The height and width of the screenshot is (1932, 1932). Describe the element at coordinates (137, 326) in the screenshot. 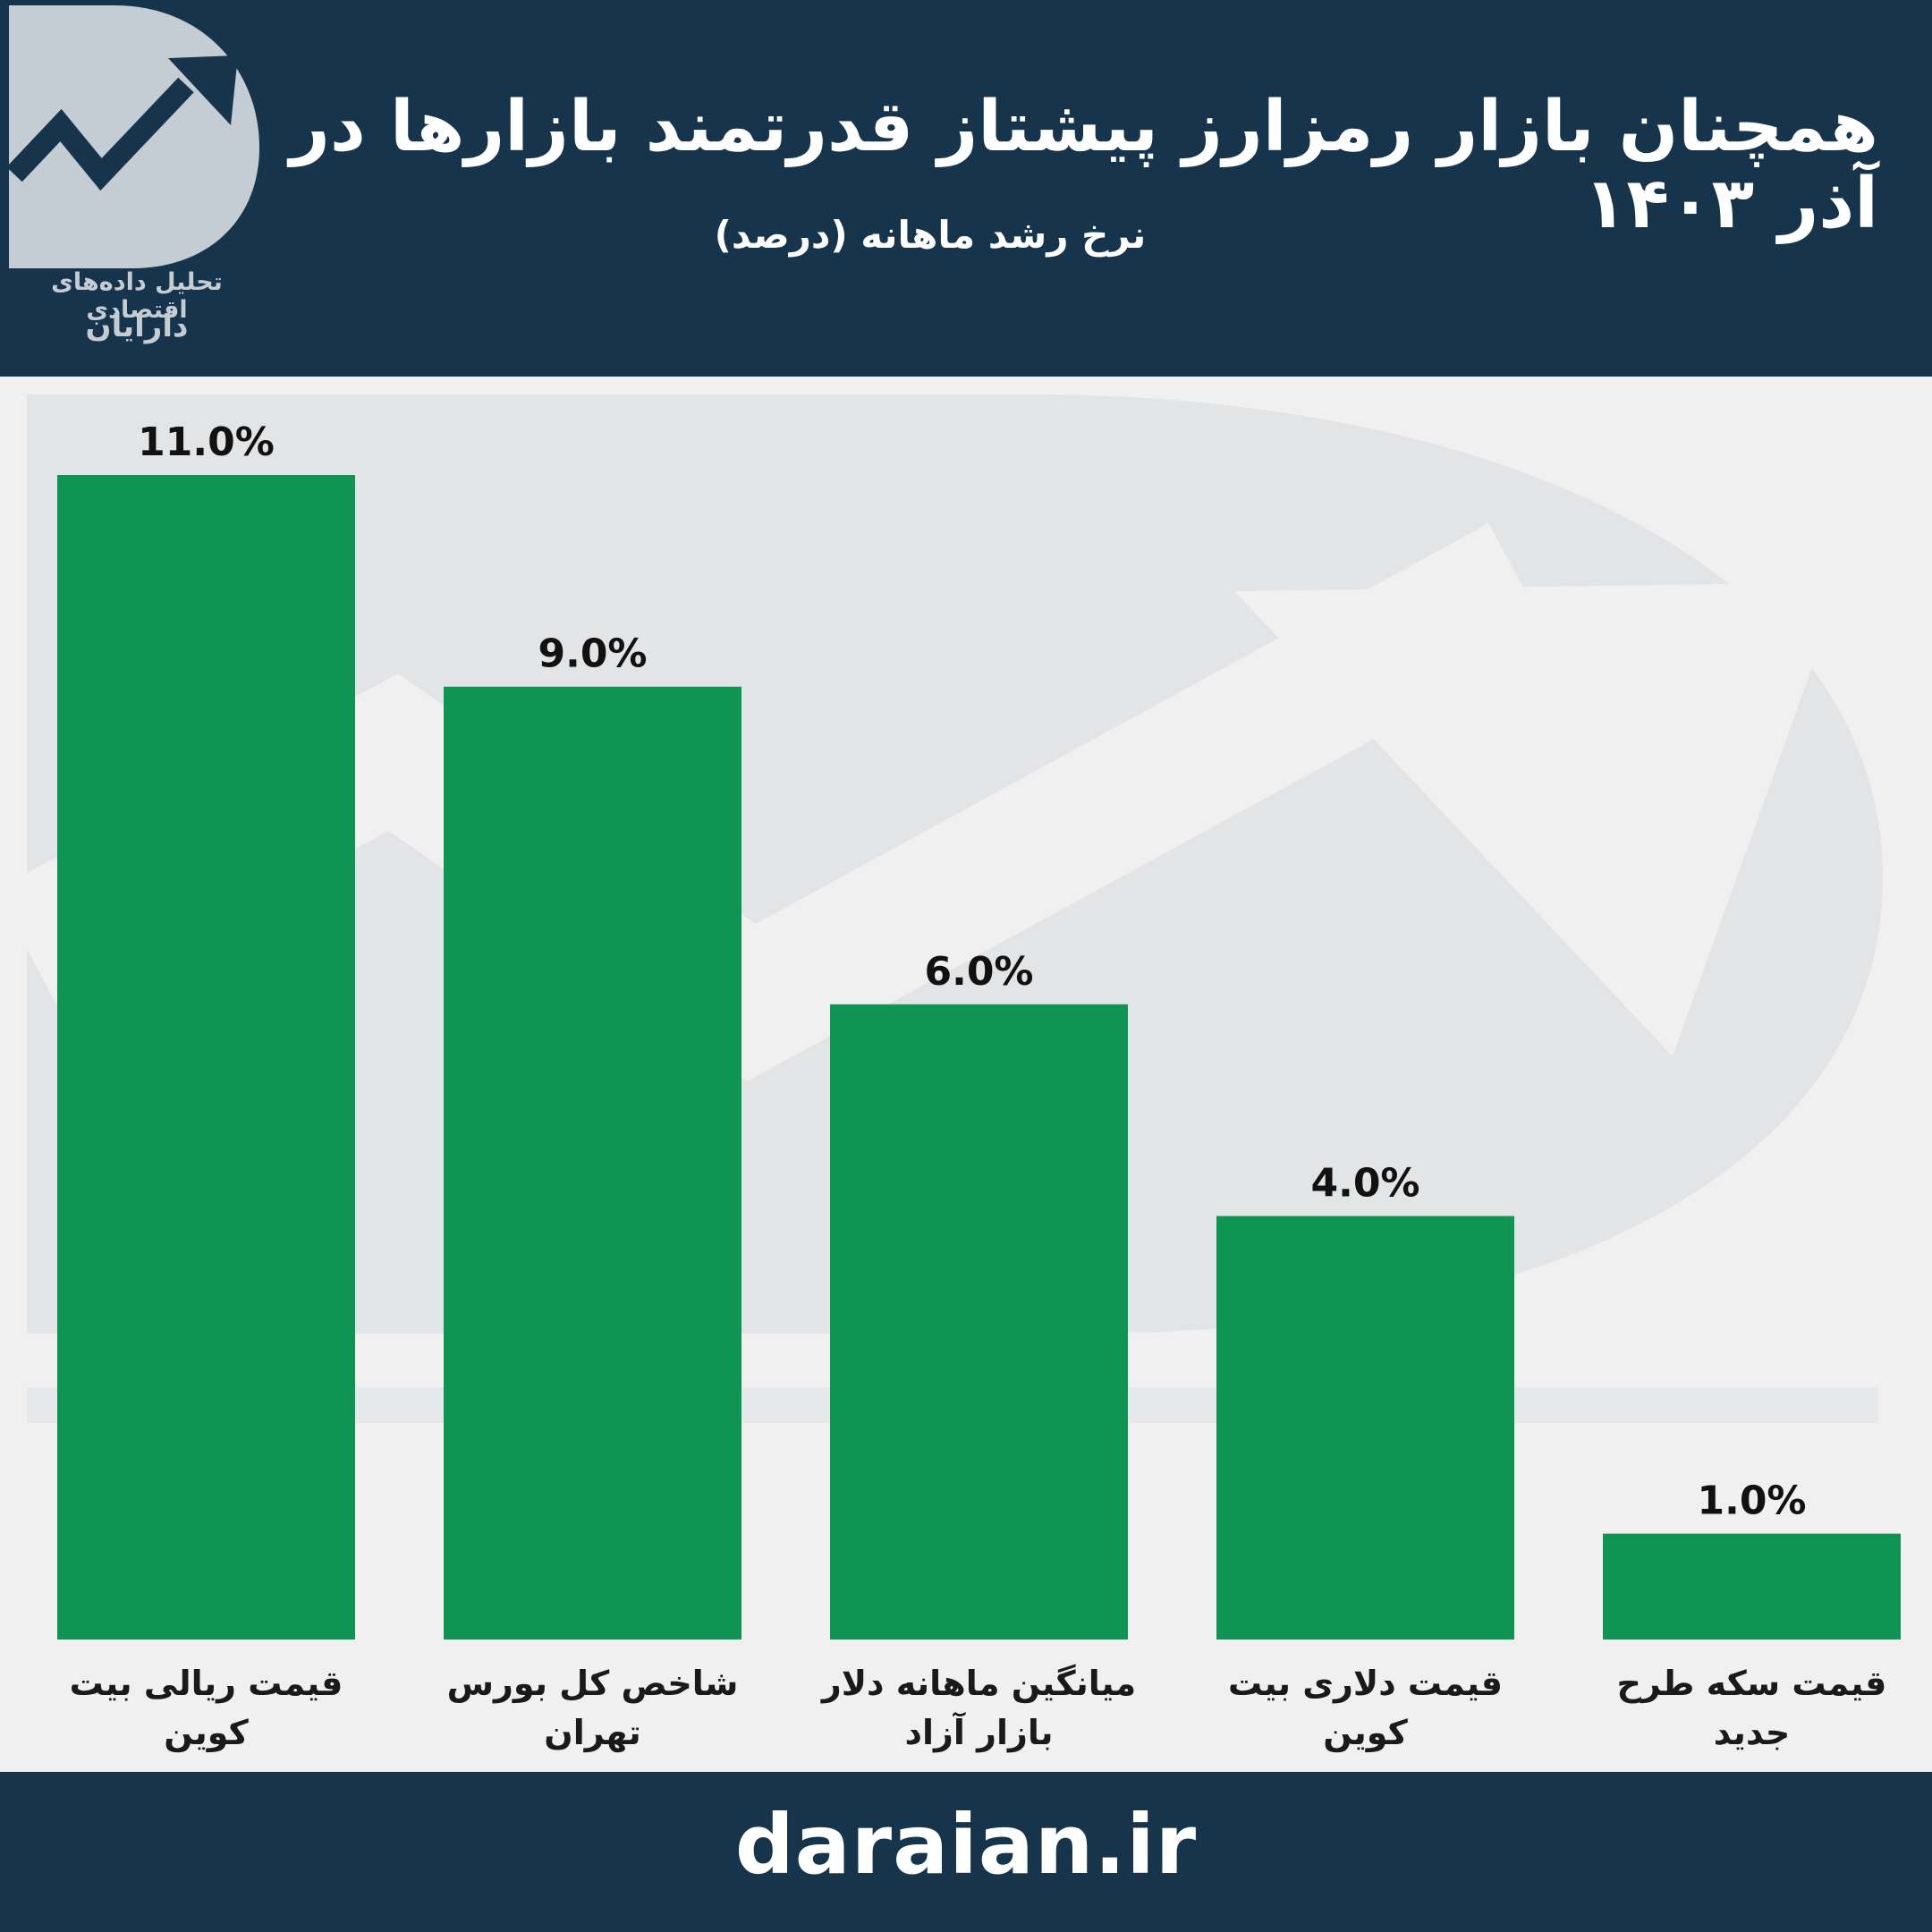

I see `logo-caption-line2: دارایان` at that location.